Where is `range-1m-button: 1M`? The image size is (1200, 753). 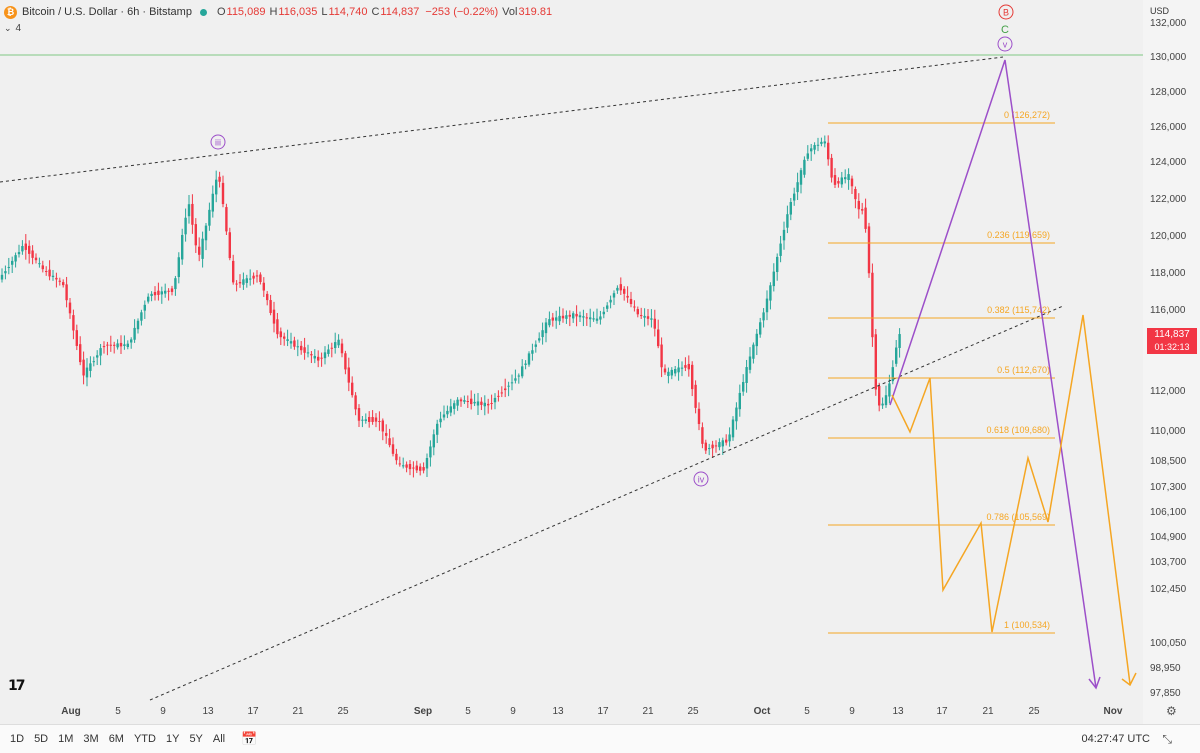 range-1m-button: 1M is located at coordinates (66, 739).